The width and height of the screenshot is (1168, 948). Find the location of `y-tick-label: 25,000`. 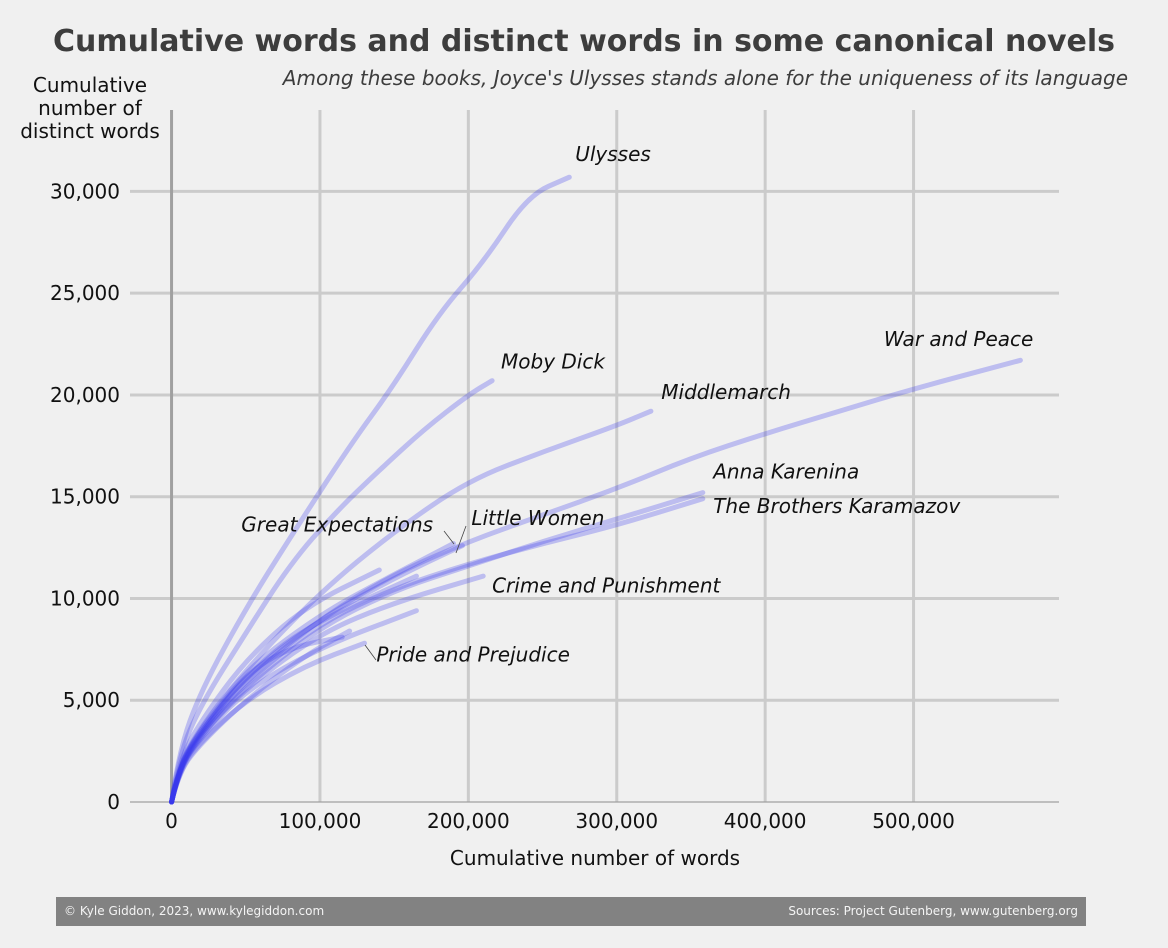

y-tick-label: 25,000 is located at coordinates (85, 293).